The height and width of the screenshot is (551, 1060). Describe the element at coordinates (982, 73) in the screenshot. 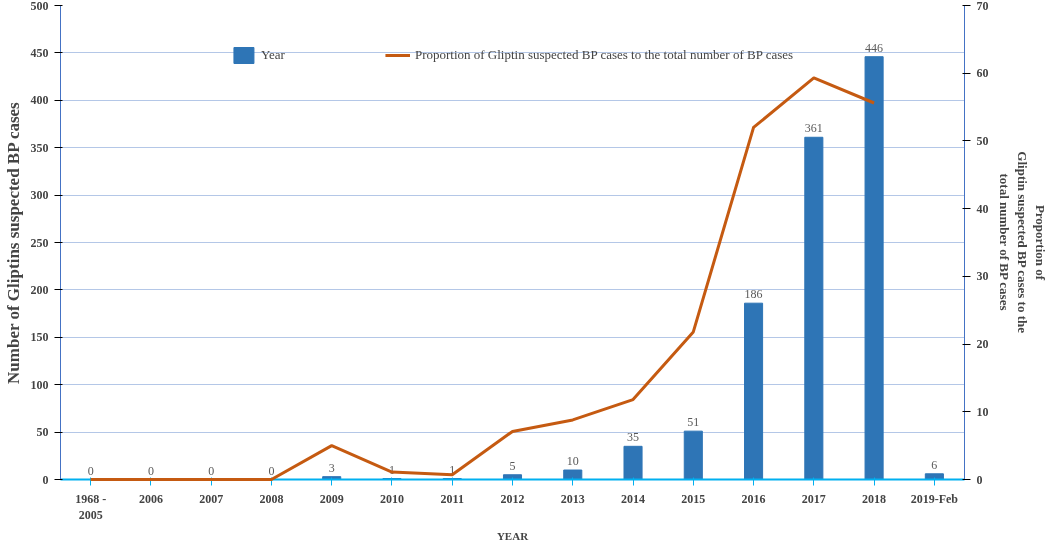

I see `y2-tick-label: 60` at that location.